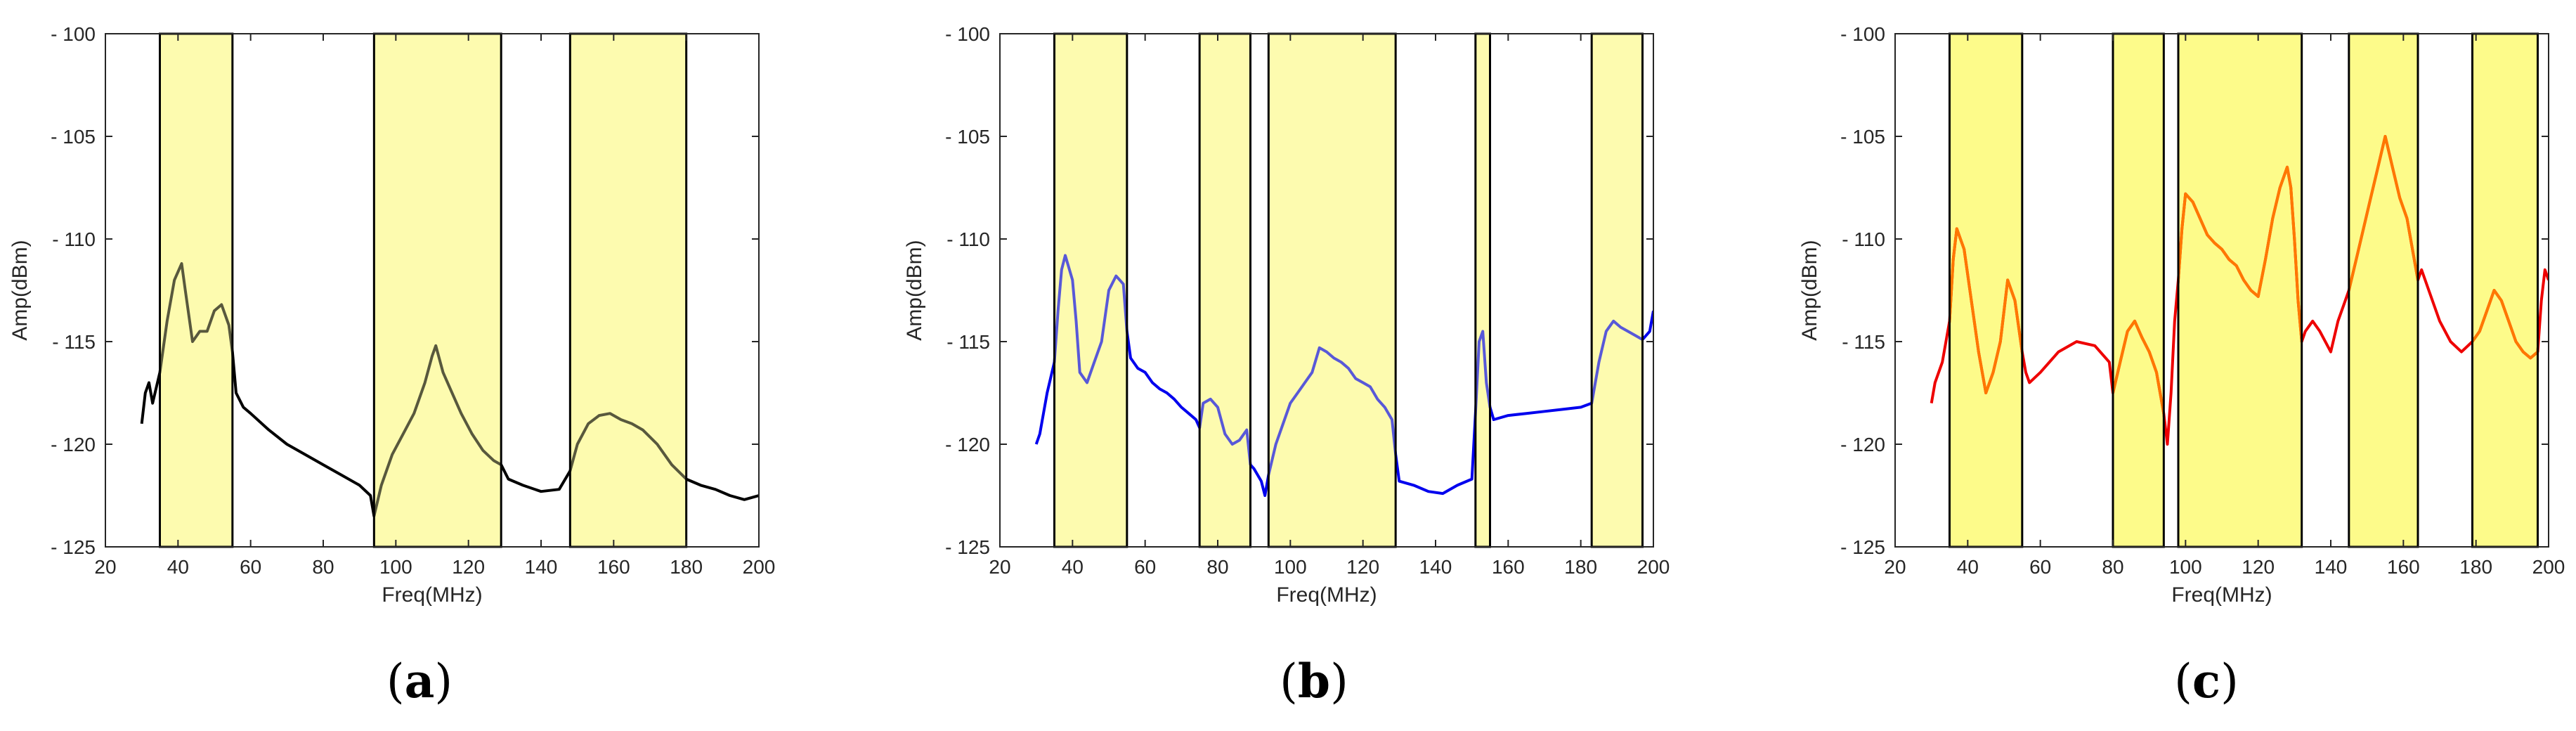 This screenshot has width=2576, height=731. I want to click on caption-c: (c), so click(2206, 681).